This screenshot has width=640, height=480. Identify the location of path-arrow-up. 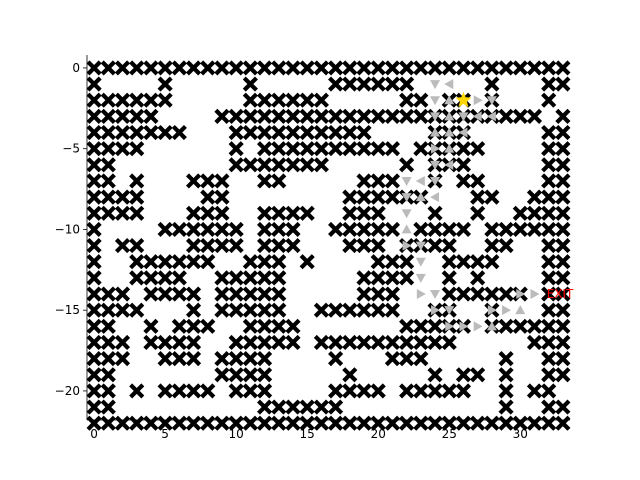
(449, 148).